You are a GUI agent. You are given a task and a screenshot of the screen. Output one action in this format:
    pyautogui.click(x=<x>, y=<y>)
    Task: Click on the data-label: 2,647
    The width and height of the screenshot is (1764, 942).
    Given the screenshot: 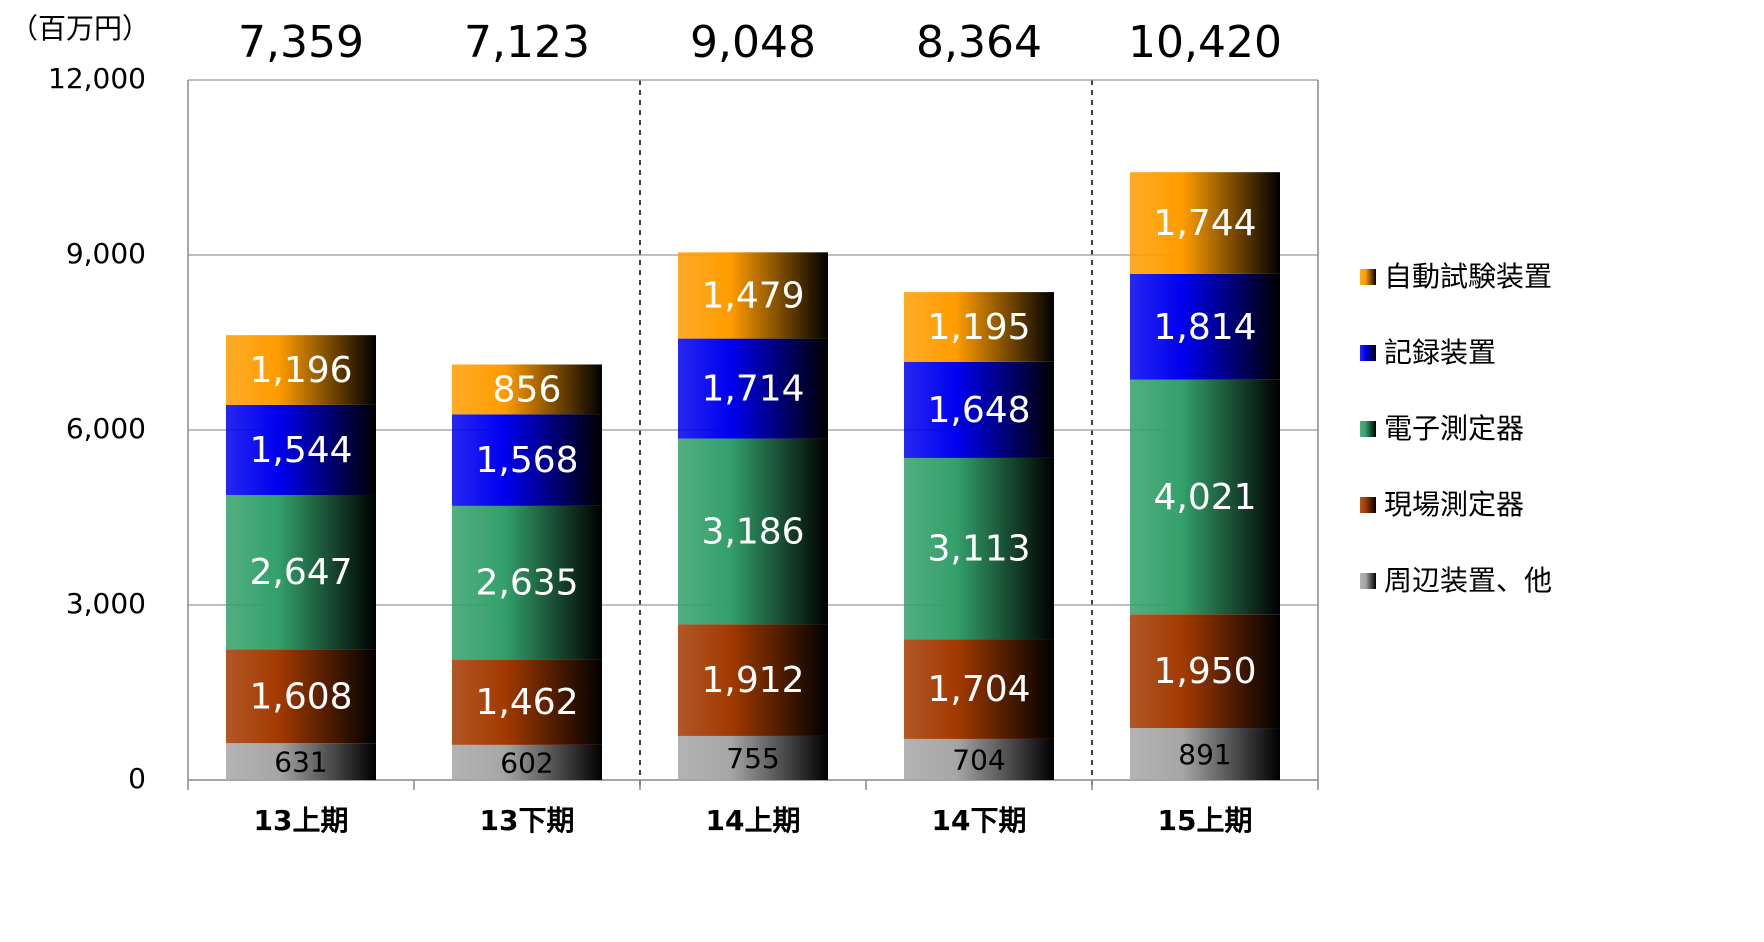 What is the action you would take?
    pyautogui.click(x=300, y=572)
    